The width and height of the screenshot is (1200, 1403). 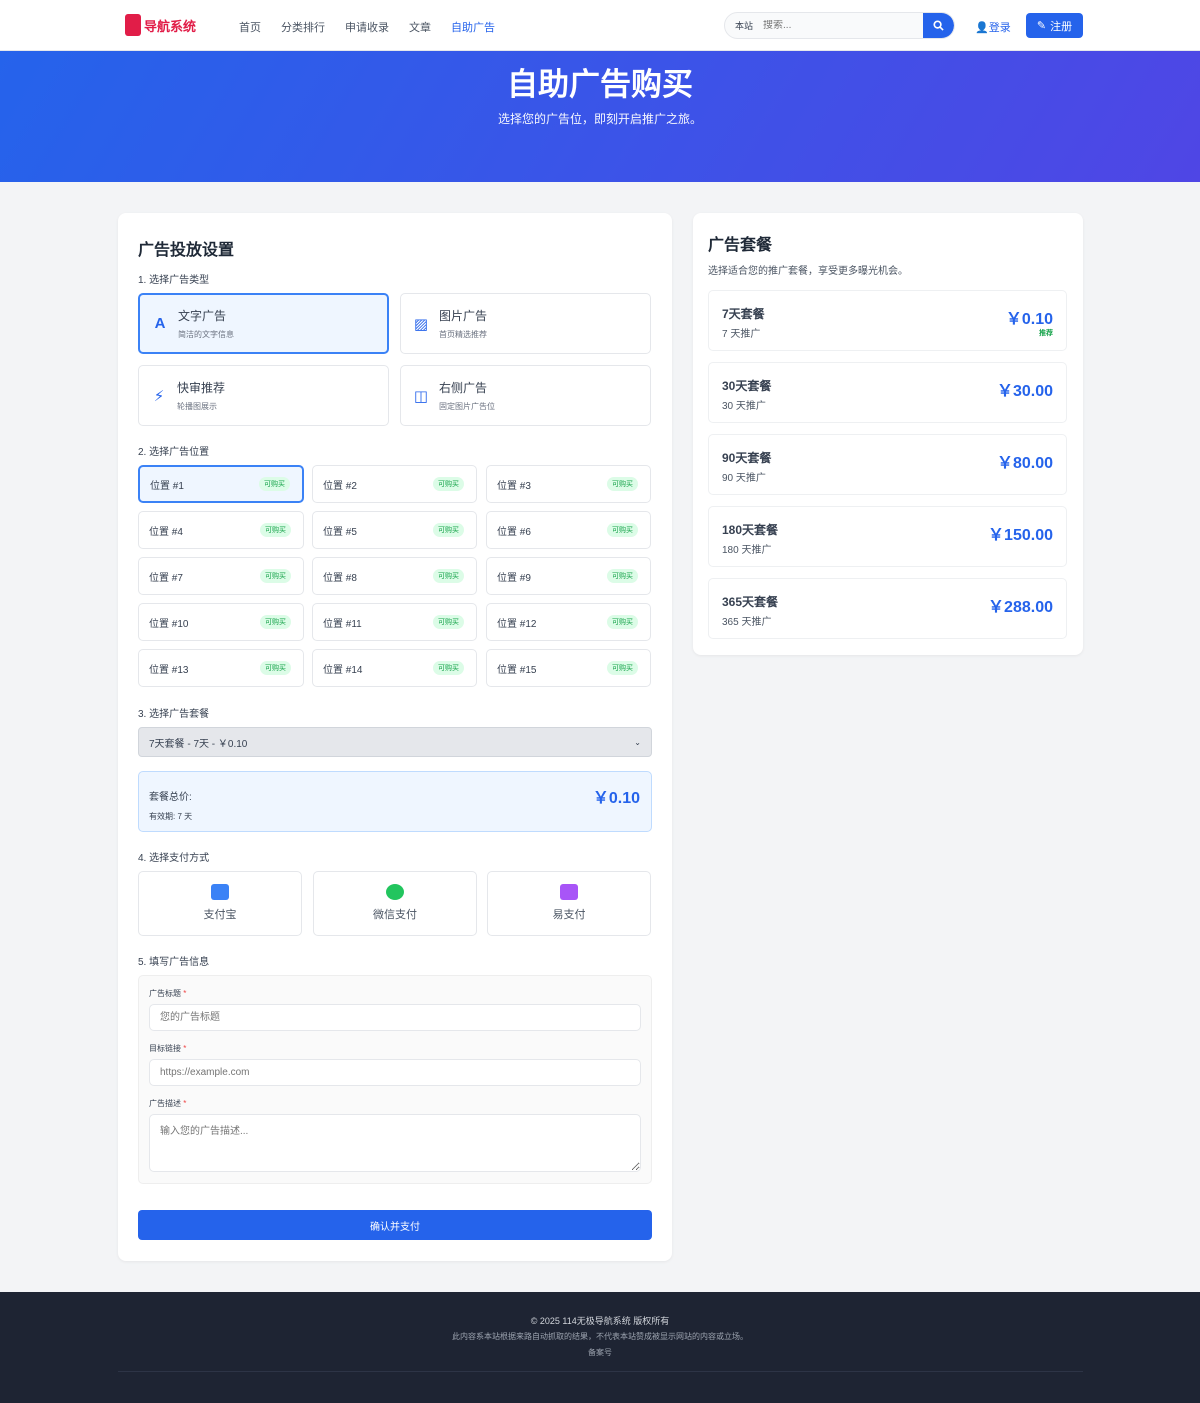 I want to click on step-3-label: 3. 选择广告套餐, so click(x=174, y=714).